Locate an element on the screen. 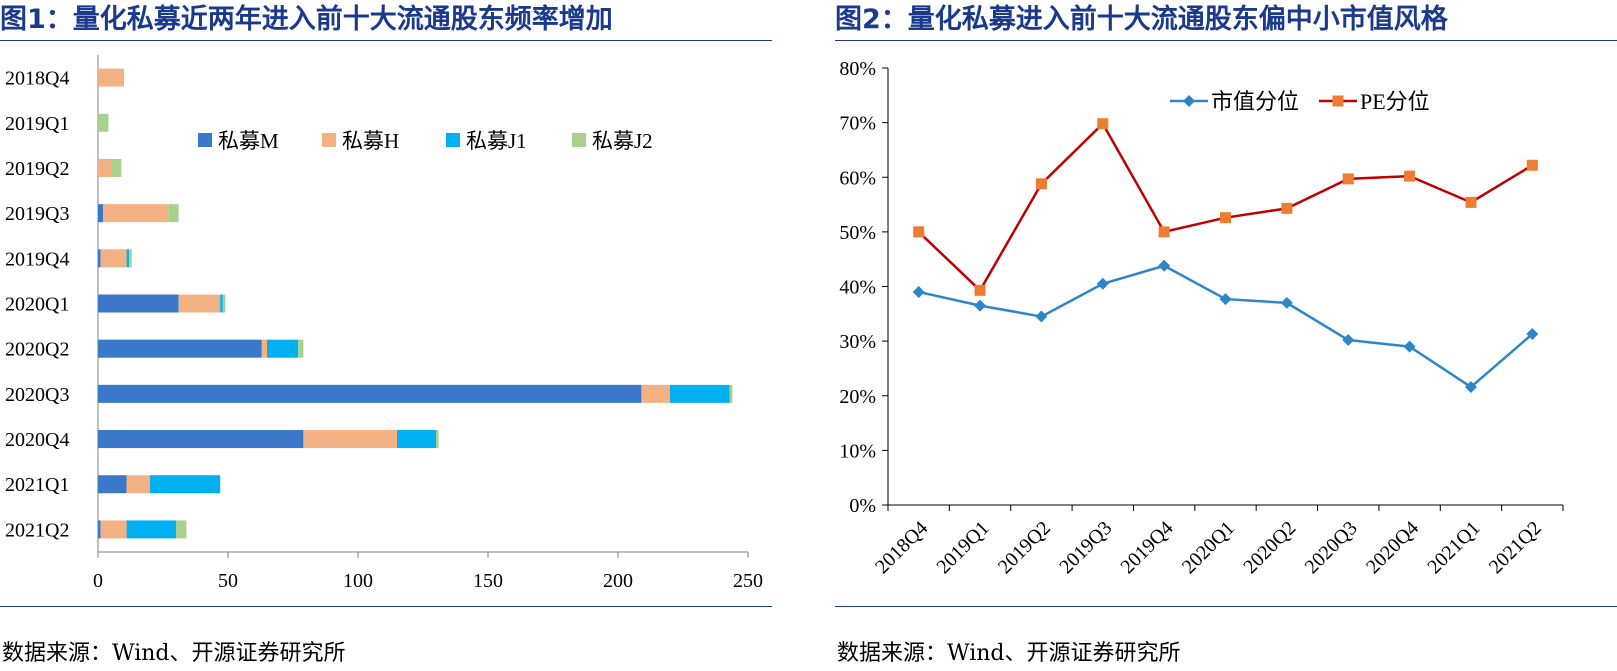  y-tick-label: 60% is located at coordinates (857, 178).